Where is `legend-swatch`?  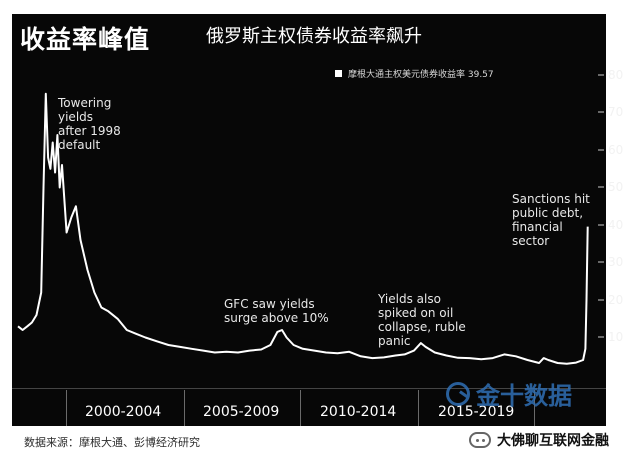 legend-swatch is located at coordinates (338, 73).